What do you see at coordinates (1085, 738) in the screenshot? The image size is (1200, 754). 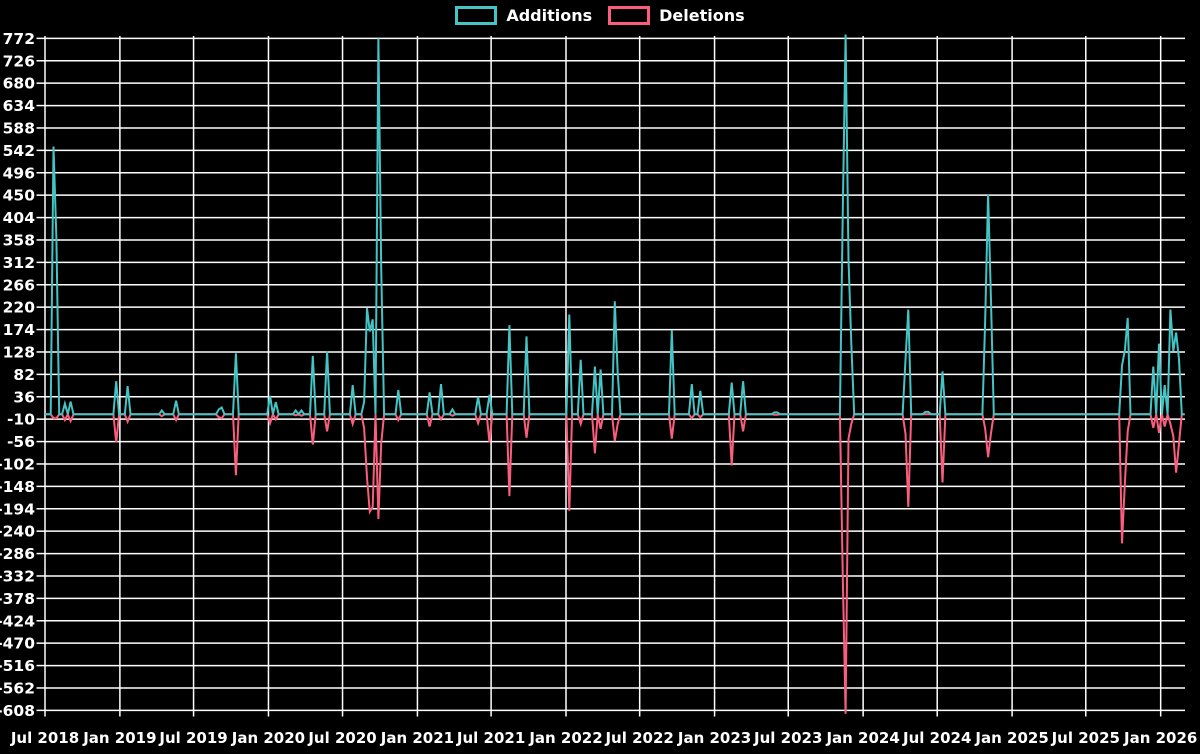 I see `x-tick-label: Jul 2025` at bounding box center [1085, 738].